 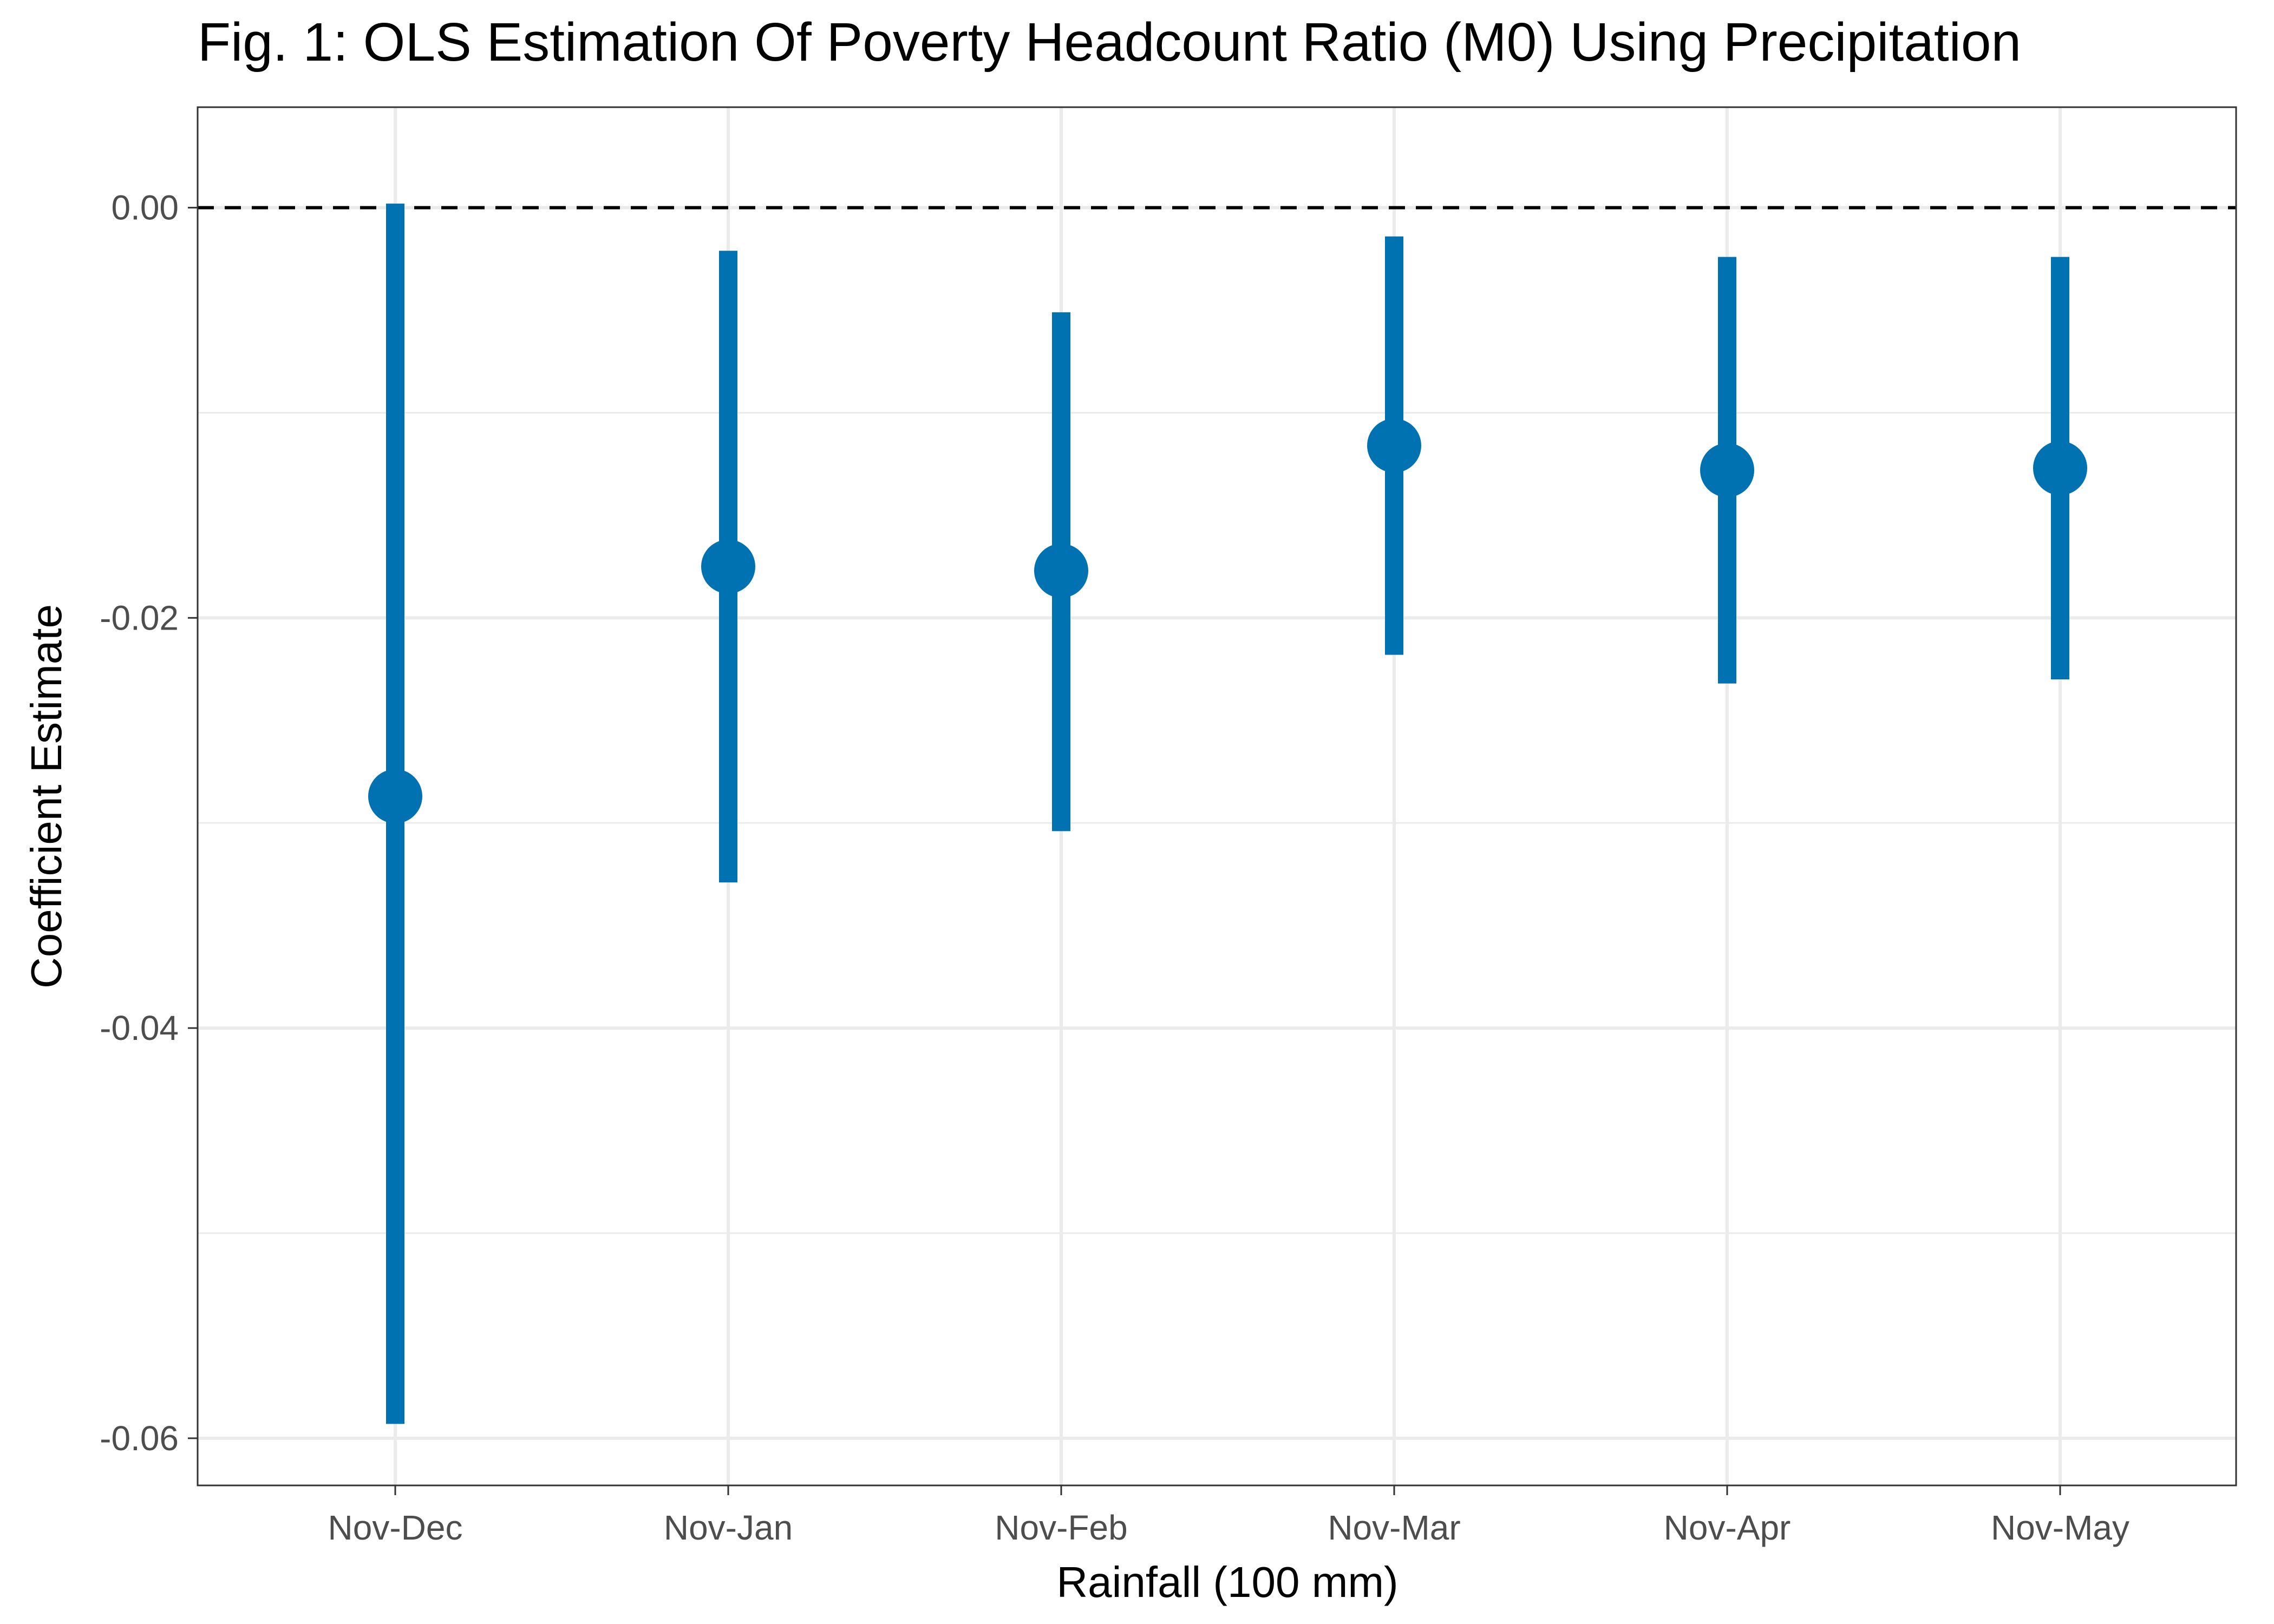 I want to click on y-tick-label: -0.04, so click(x=139, y=1028).